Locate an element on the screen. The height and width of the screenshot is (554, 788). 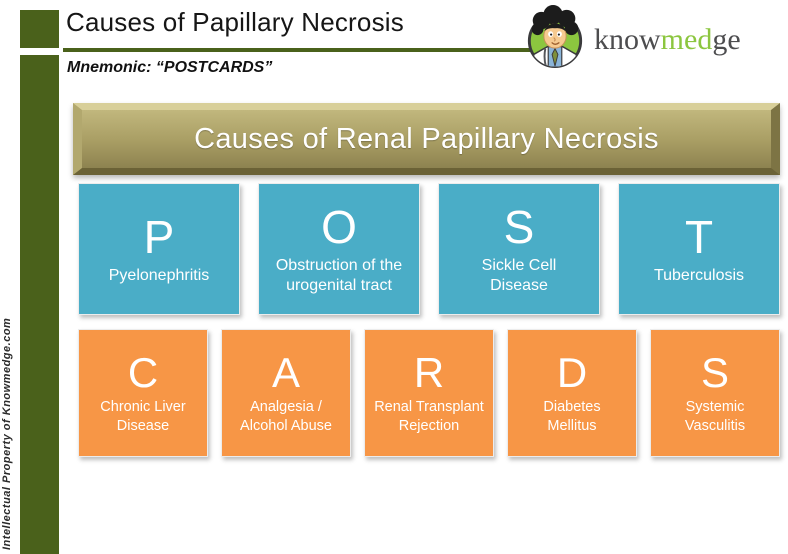
title-bullet-square is located at coordinates (39, 29).